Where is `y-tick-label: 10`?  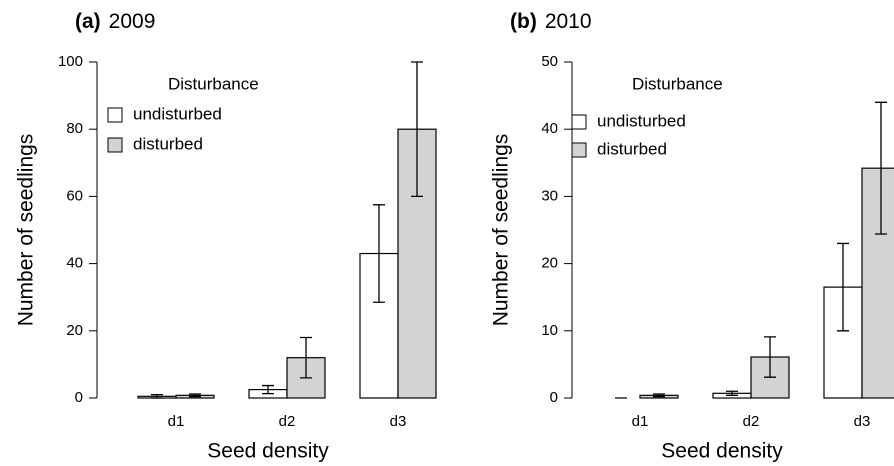 y-tick-label: 10 is located at coordinates (549, 330).